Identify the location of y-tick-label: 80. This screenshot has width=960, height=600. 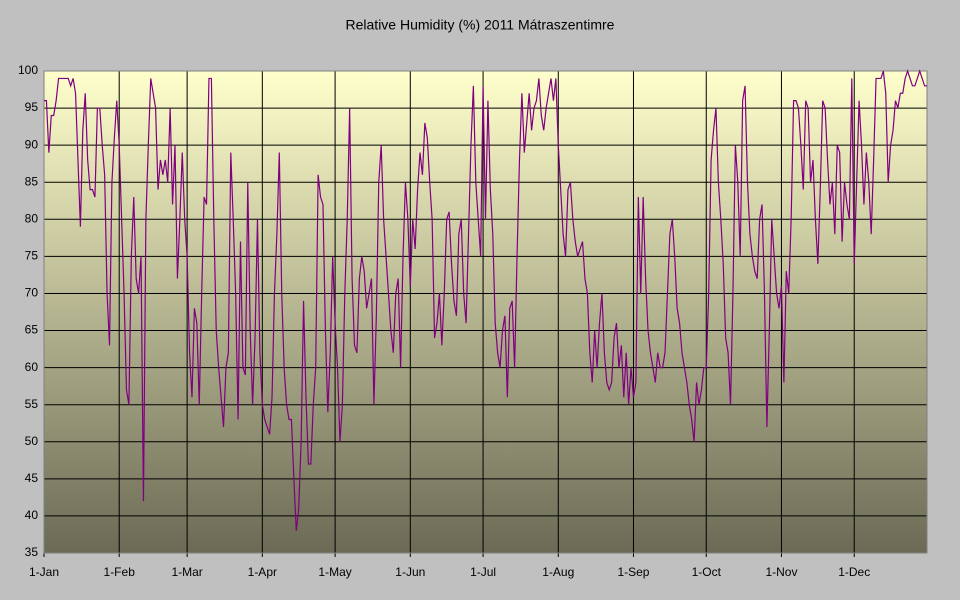
(32, 218).